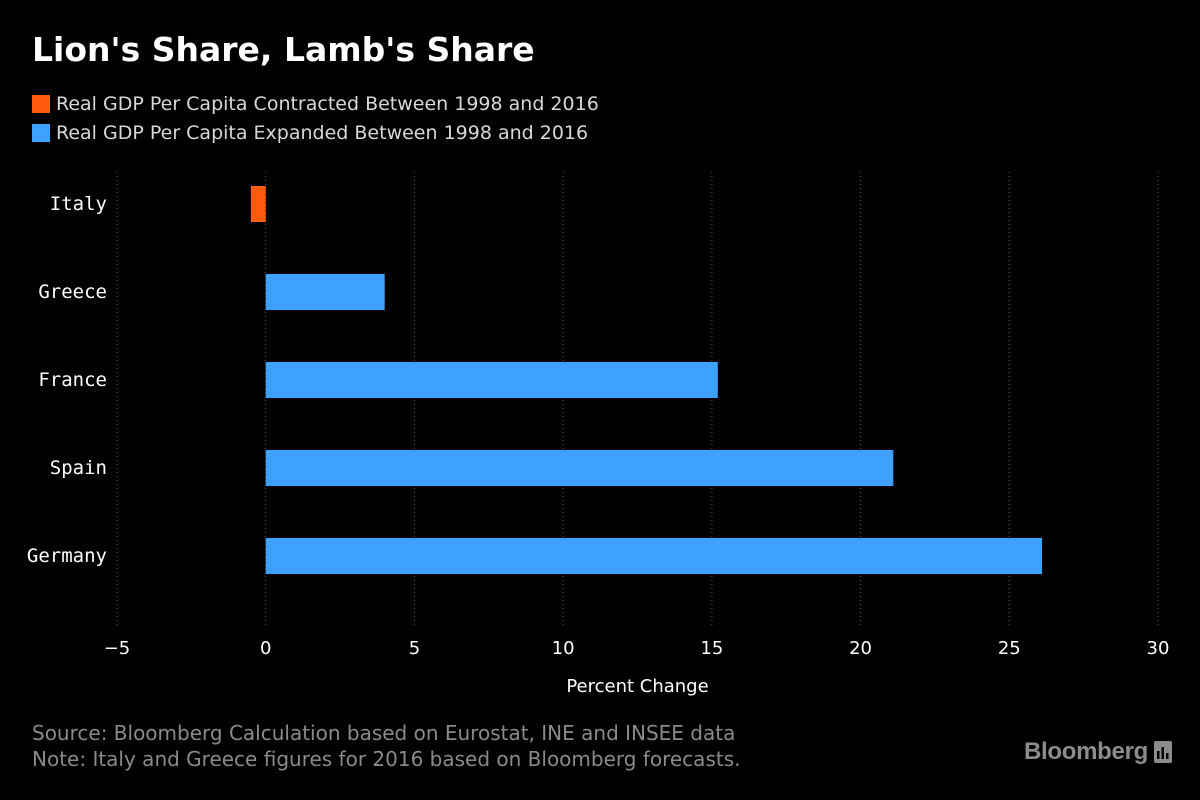 The image size is (1200, 800). Describe the element at coordinates (283, 49) in the screenshot. I see `chart-title: Lion's Share, Lamb's Share` at that location.